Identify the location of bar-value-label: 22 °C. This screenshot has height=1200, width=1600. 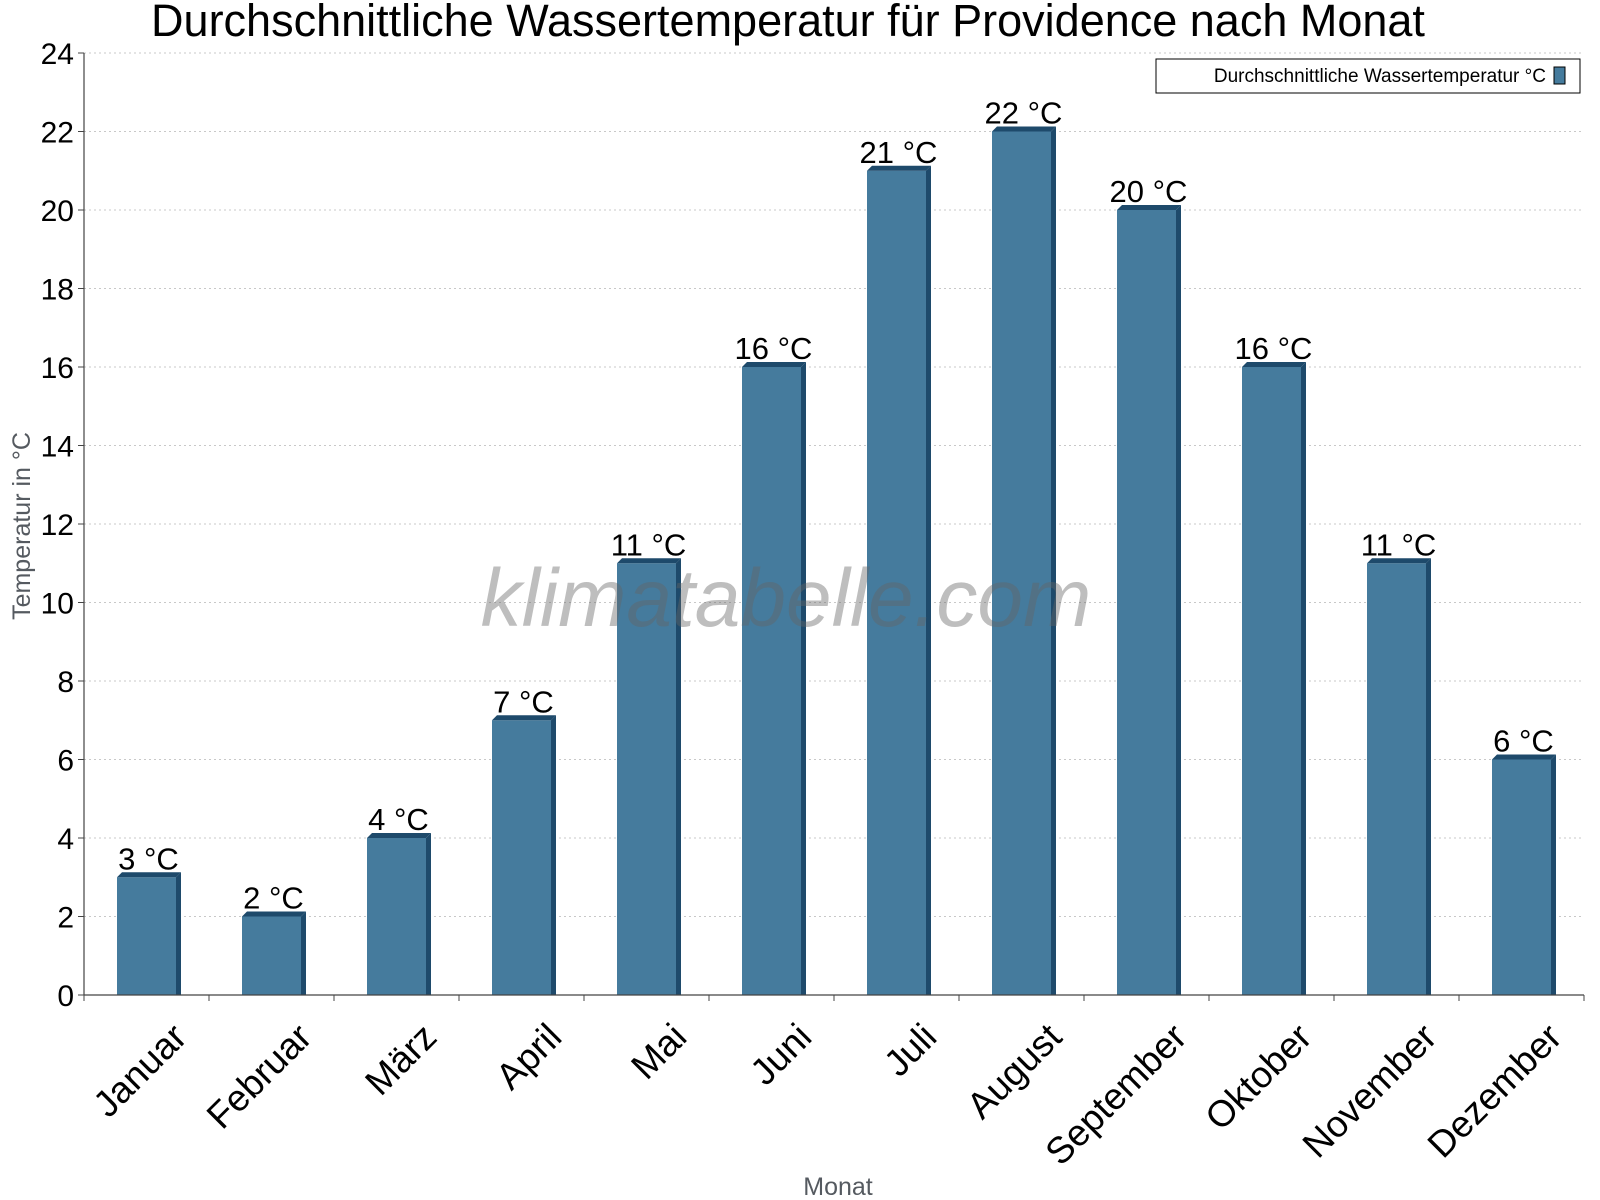
(1024, 113).